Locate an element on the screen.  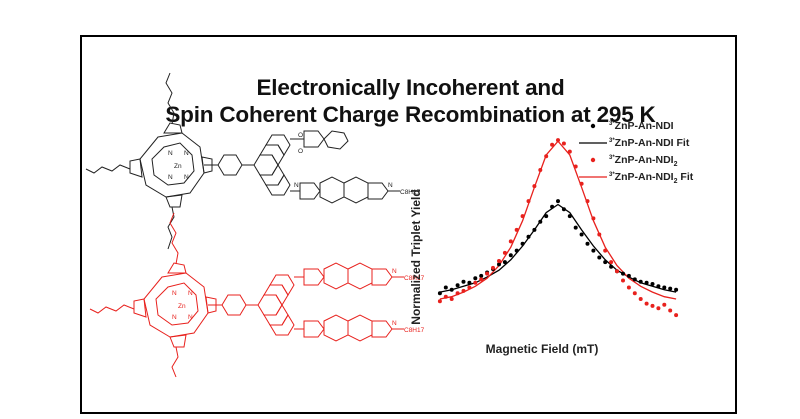
black-c8h17-label: C8H17 is located at coordinates (410, 192).